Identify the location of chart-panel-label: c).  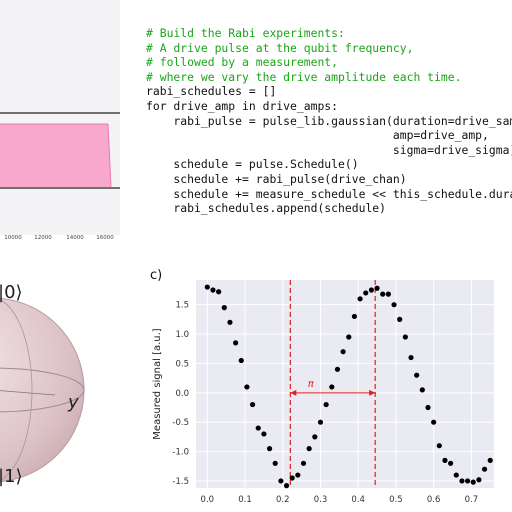
(156, 275).